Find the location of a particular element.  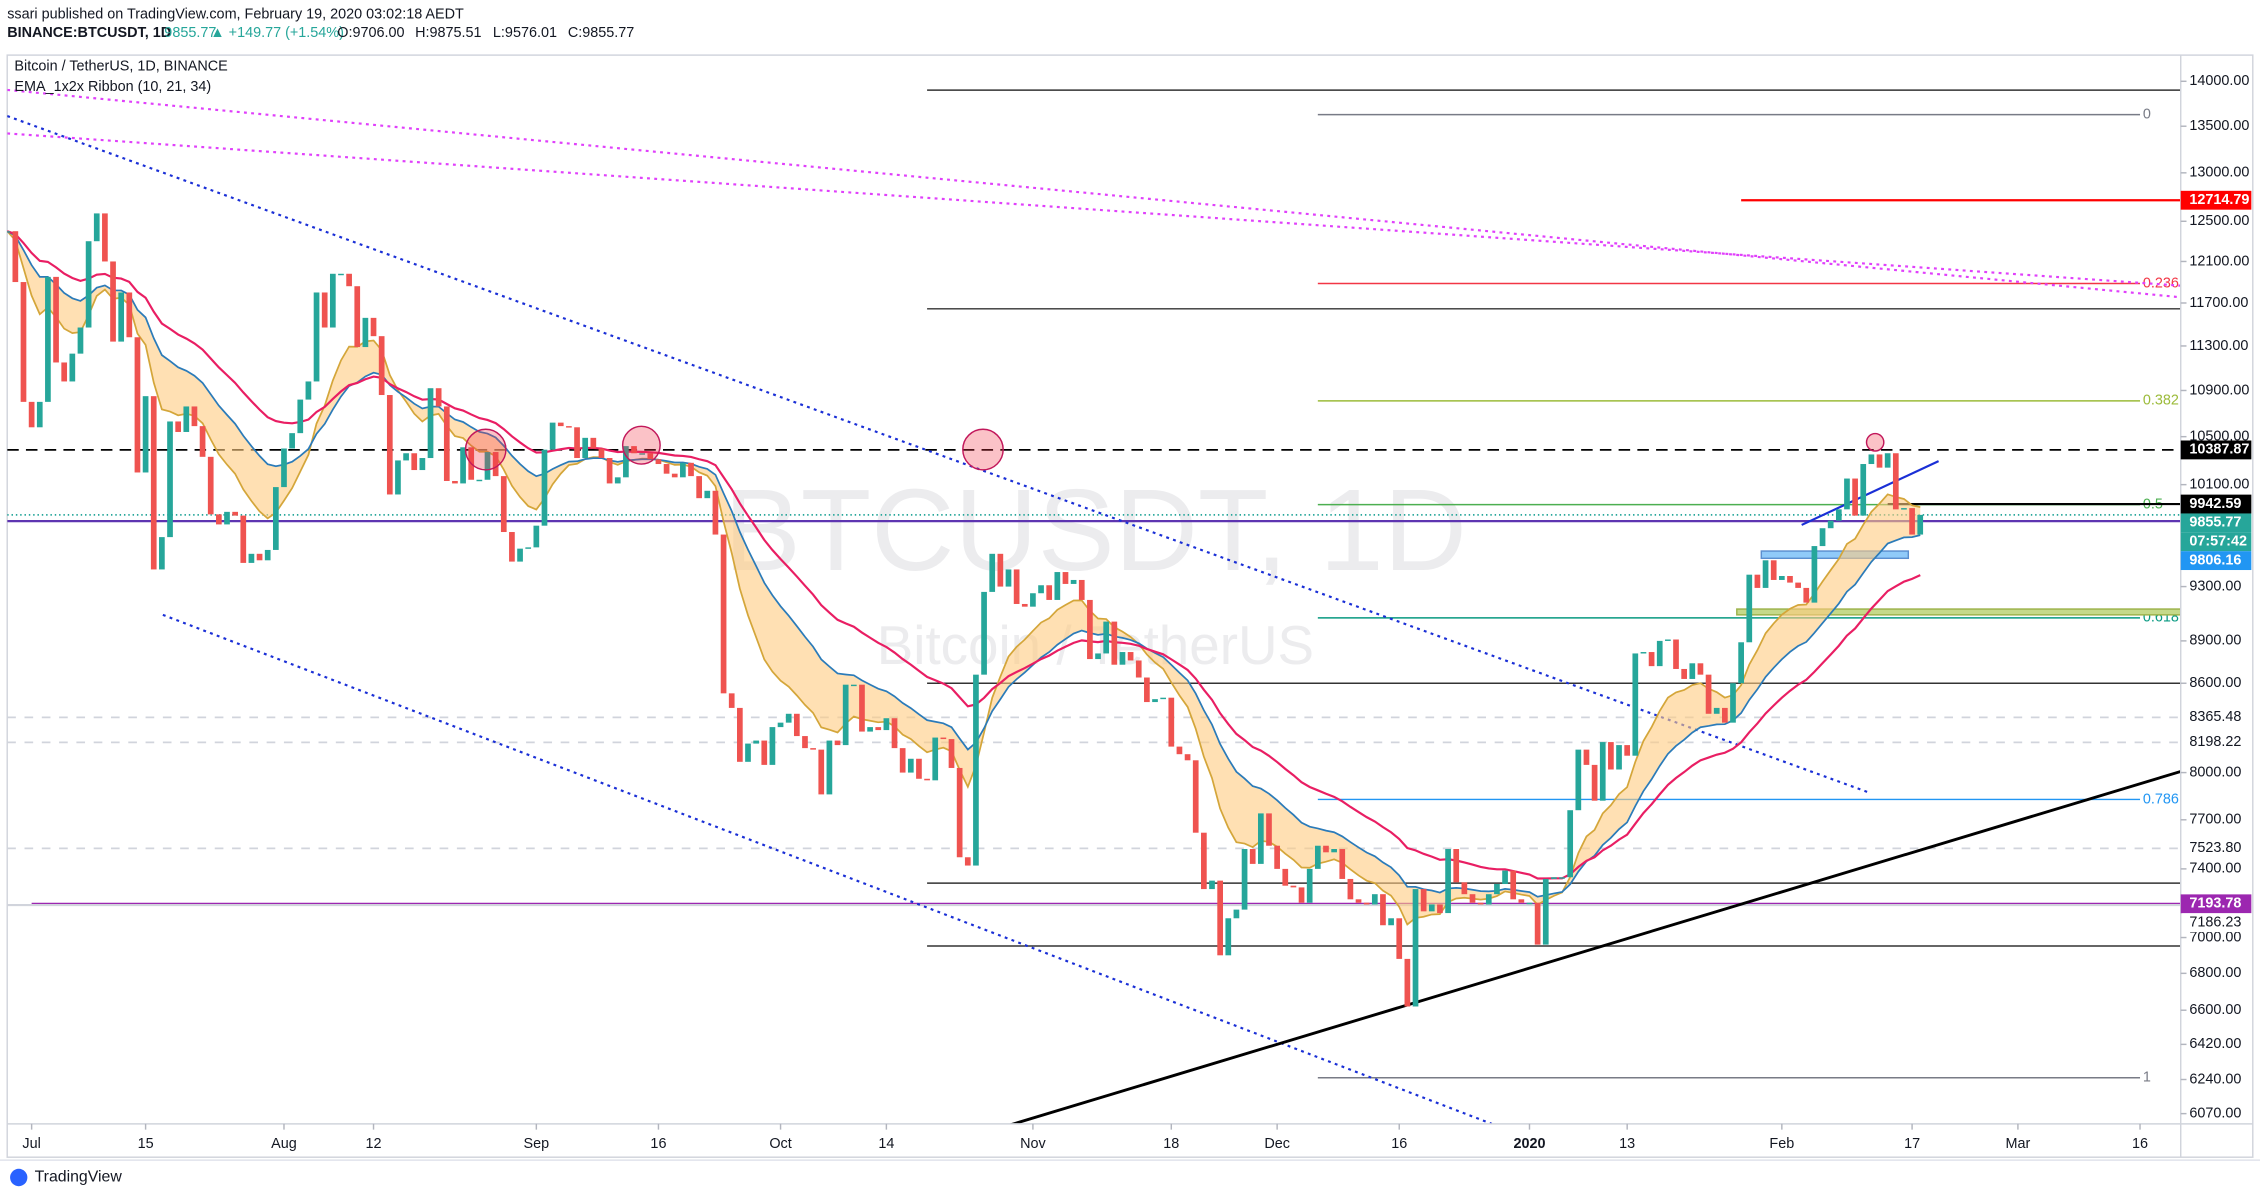

highlight-circle is located at coordinates (641, 445).